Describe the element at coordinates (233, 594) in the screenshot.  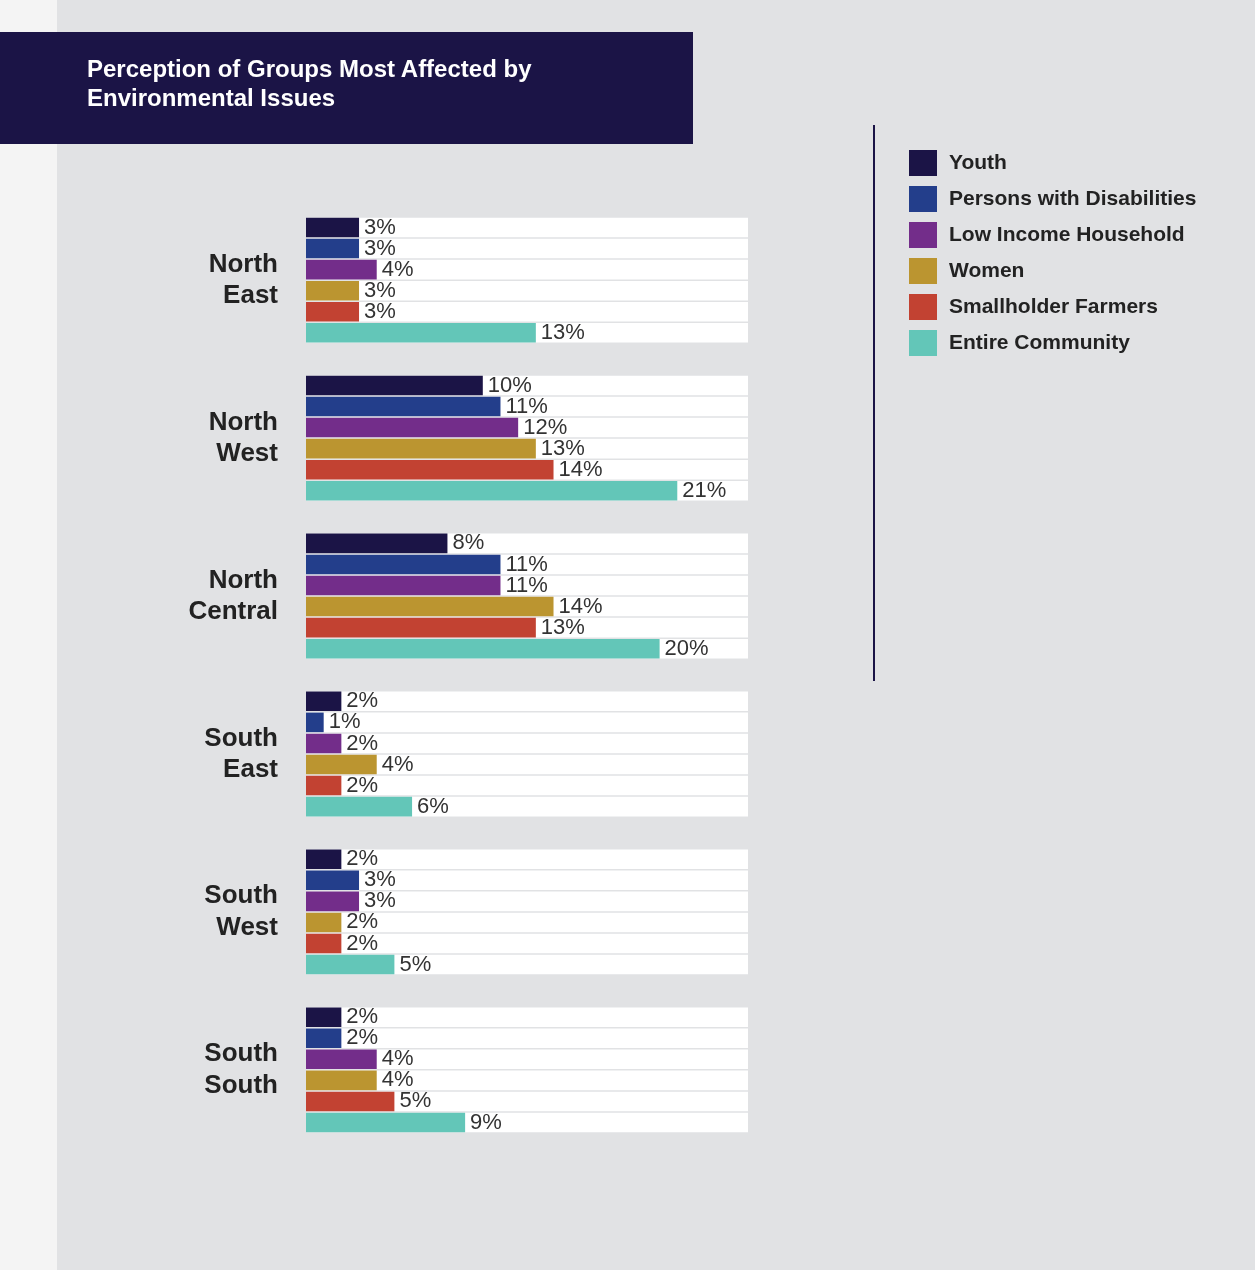
I see `y-tick-label: North Central` at that location.